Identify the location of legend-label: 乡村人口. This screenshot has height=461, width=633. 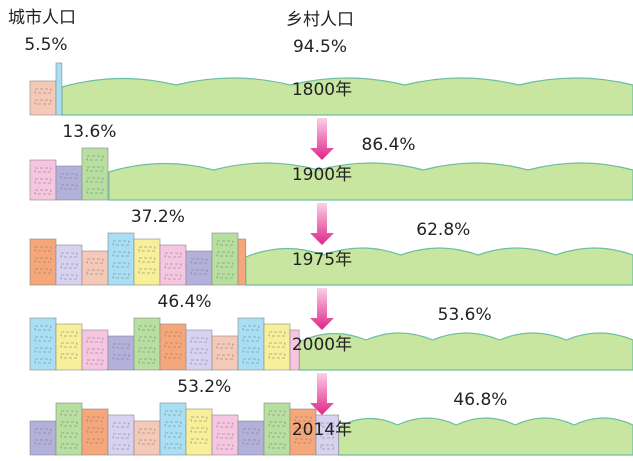
(320, 20).